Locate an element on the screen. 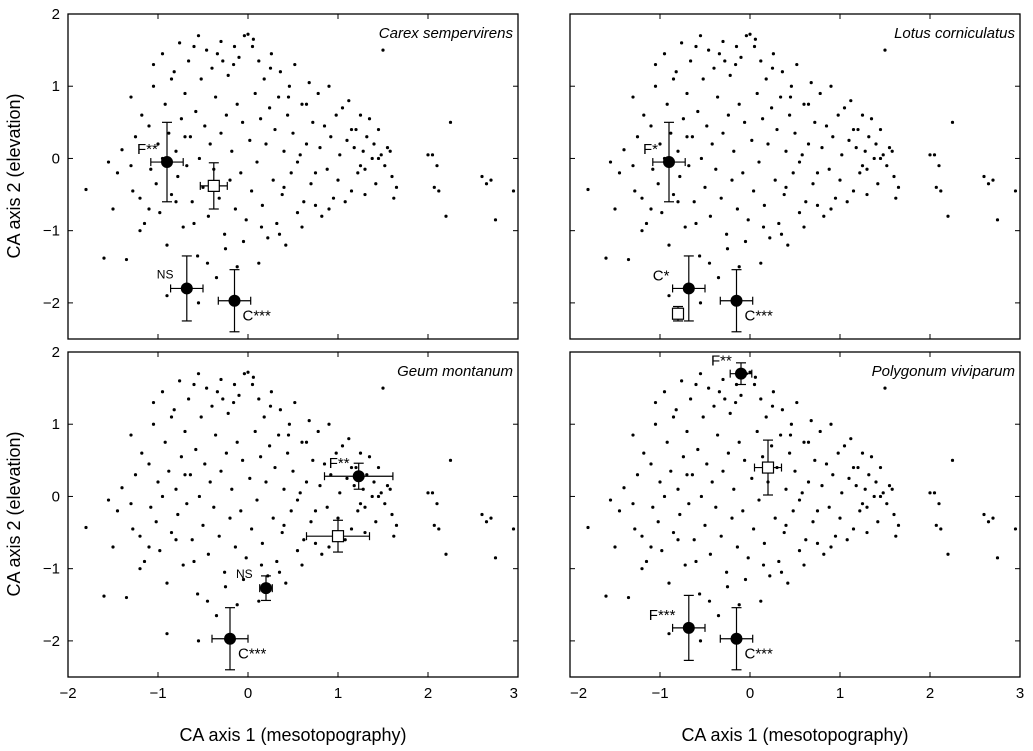 The width and height of the screenshot is (1033, 751). species-markers: F** NS C*** is located at coordinates (302, 563).